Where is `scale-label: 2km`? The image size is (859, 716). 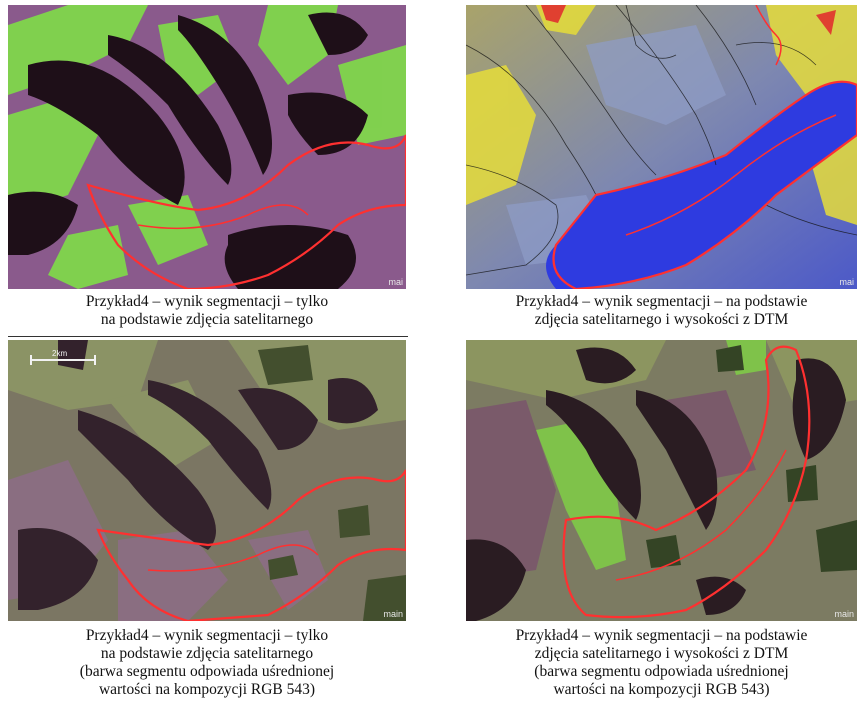
scale-label: 2km is located at coordinates (60, 353).